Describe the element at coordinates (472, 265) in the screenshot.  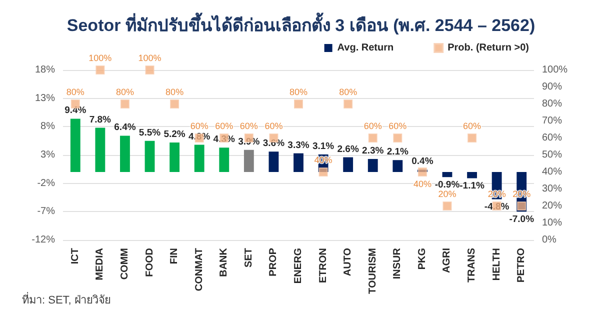
I see `x-tick-label: TRANS` at that location.